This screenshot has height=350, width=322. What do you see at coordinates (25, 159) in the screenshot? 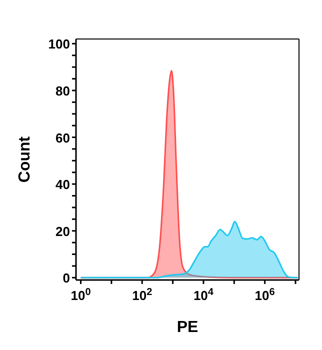
I see `y-axis-title: Count` at bounding box center [25, 159].